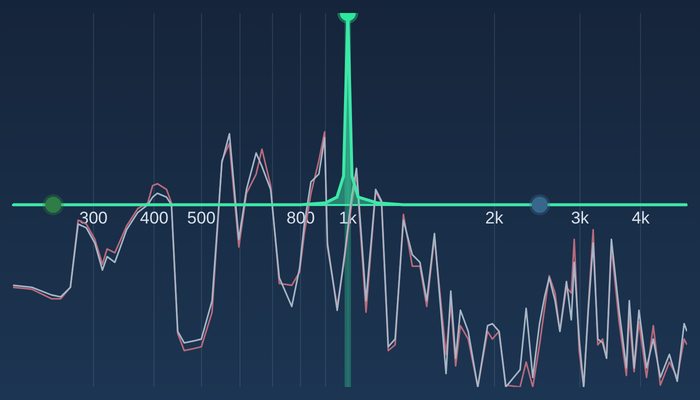  What do you see at coordinates (154, 218) in the screenshot?
I see `x-tick-label: 400` at bounding box center [154, 218].